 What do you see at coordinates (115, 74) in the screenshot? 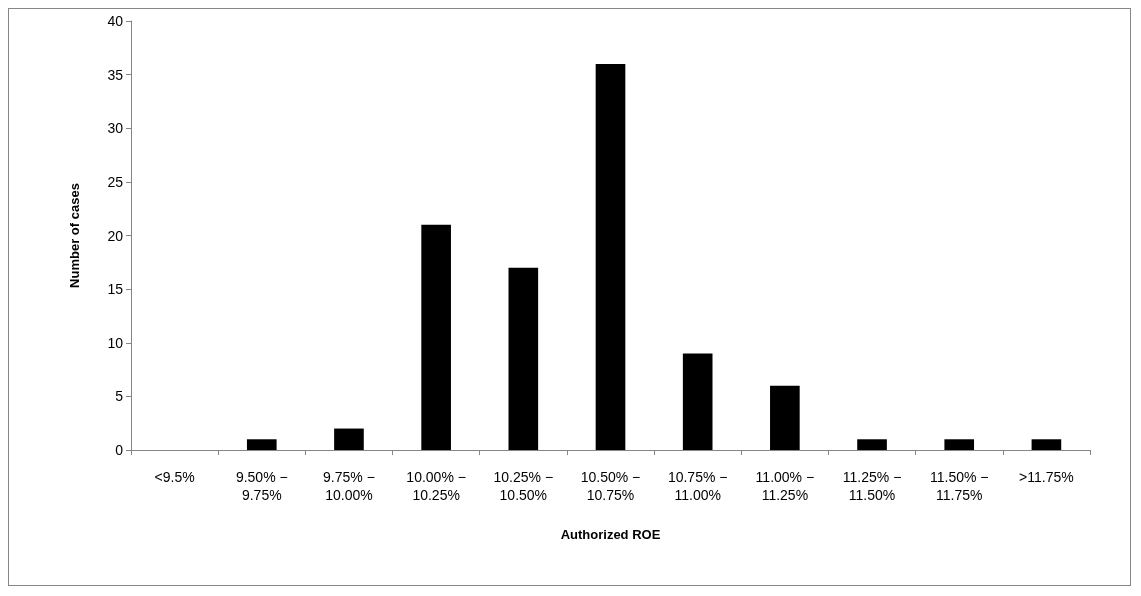
I see `y-tick-label: 35` at bounding box center [115, 74].